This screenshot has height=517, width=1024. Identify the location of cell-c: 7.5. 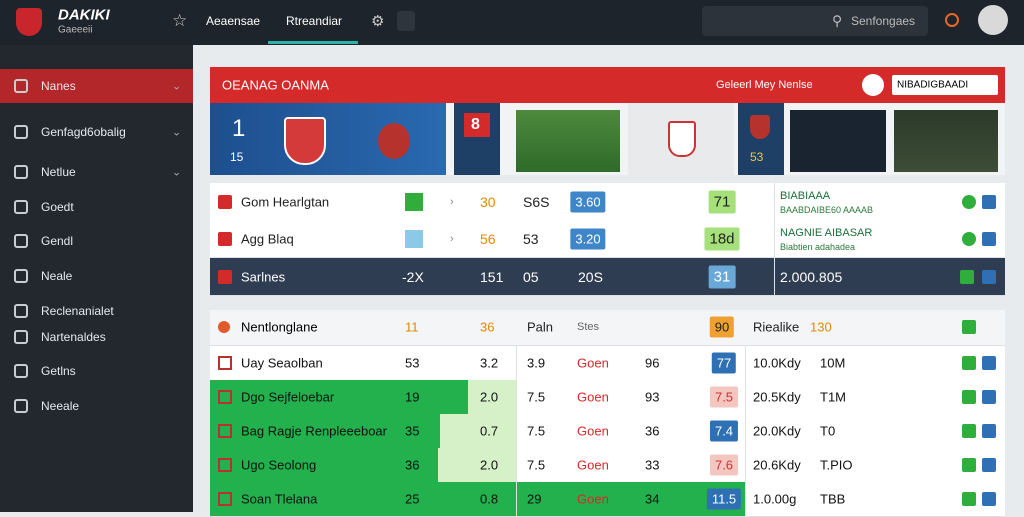
(536, 397).